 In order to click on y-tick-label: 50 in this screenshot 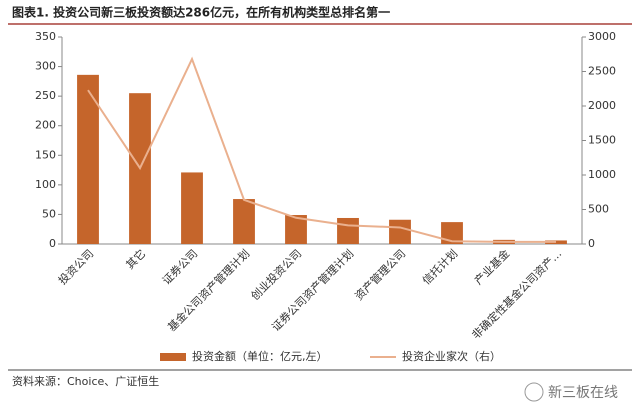, I will do `click(49, 213)`.